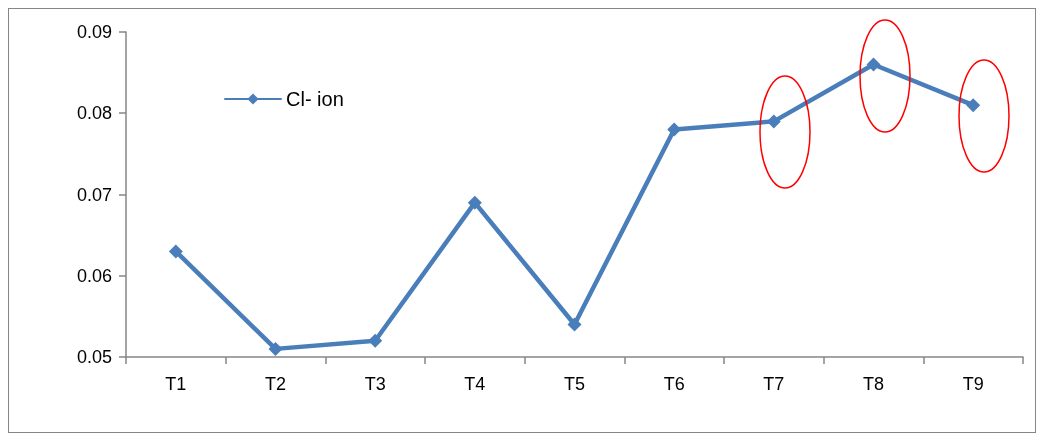 This screenshot has height=441, width=1044. Describe the element at coordinates (475, 384) in the screenshot. I see `x-tick-label: T4` at that location.